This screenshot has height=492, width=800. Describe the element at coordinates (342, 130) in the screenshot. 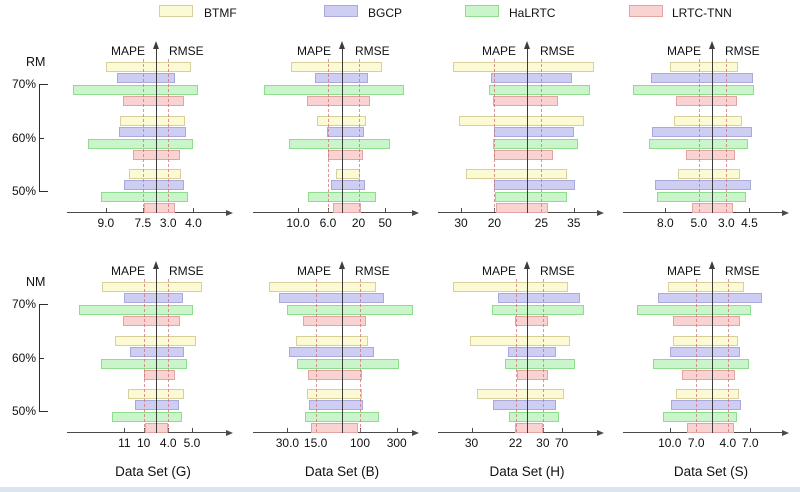

I see `center-axis` at that location.